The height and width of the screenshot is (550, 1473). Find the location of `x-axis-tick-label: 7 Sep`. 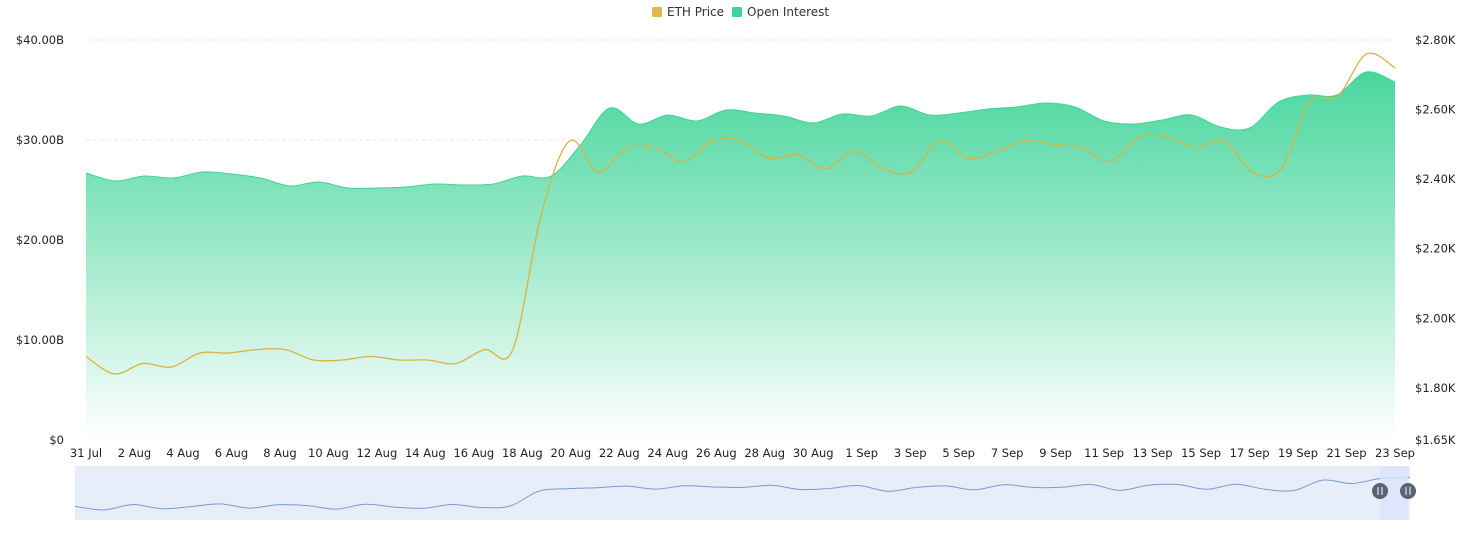

x-axis-tick-label: 7 Sep is located at coordinates (1007, 453).